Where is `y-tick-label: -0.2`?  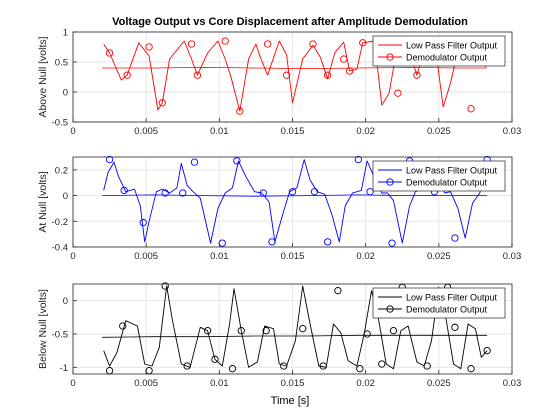
y-tick-label: -0.2 is located at coordinates (60, 222).